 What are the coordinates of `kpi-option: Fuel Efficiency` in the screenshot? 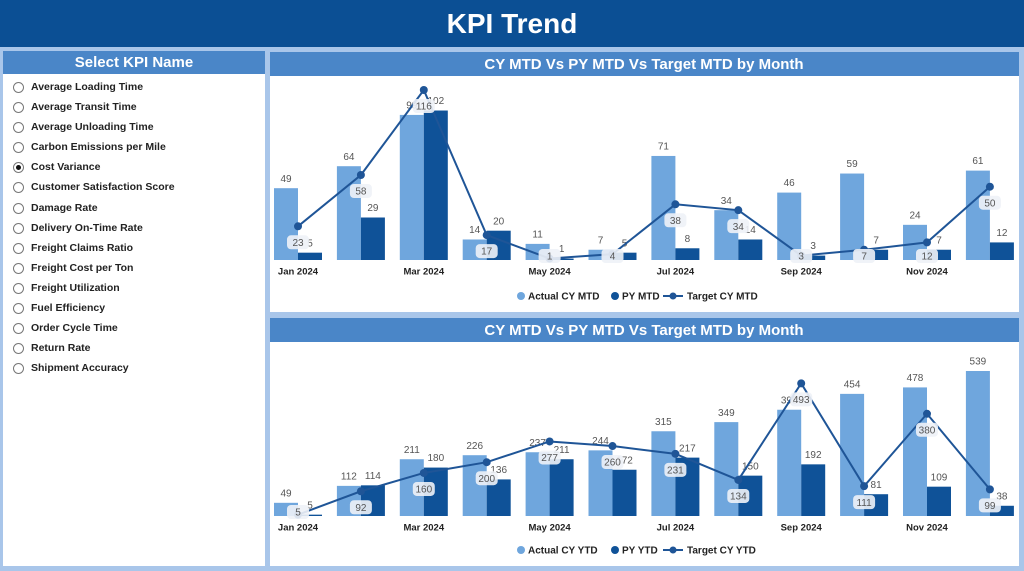 It's located at (134, 308).